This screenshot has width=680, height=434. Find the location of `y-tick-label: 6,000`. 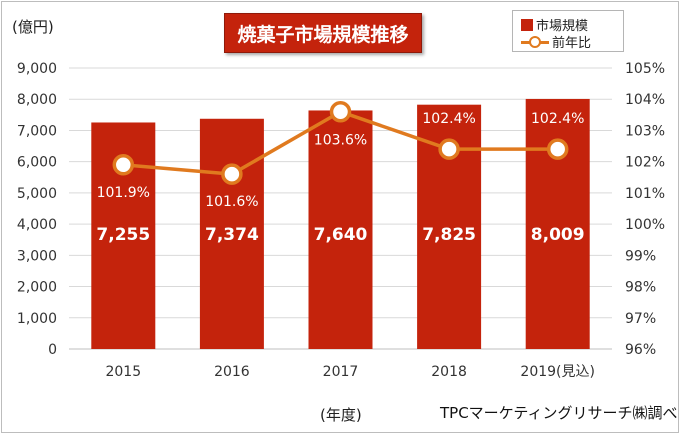

y-tick-label: 6,000 is located at coordinates (37, 163).